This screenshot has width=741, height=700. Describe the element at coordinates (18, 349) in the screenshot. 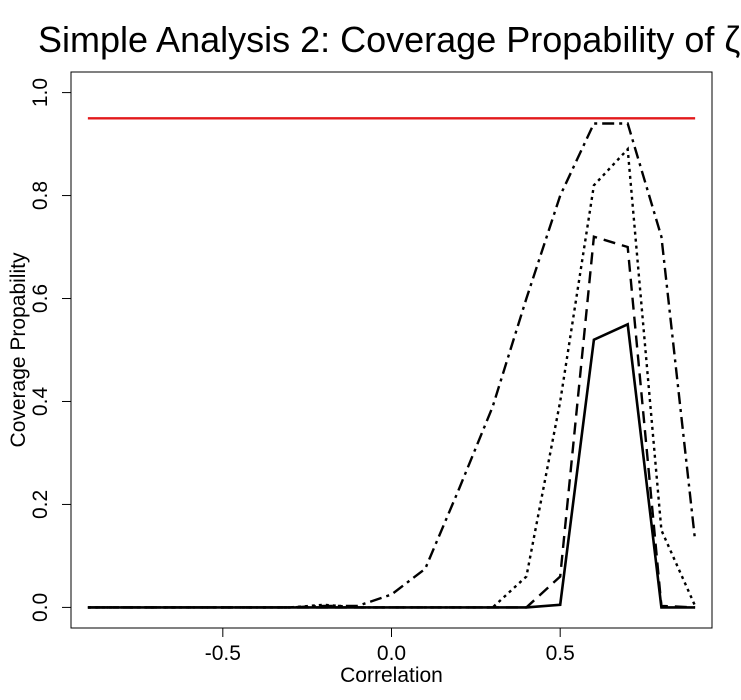

I see `y-axis-label: Coverage Propability` at that location.